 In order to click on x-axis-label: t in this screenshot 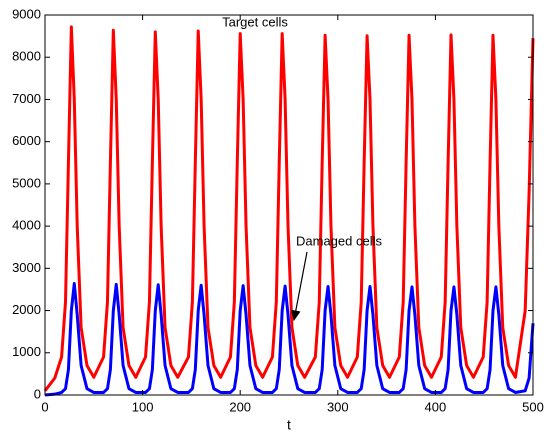, I will do `click(289, 425)`.